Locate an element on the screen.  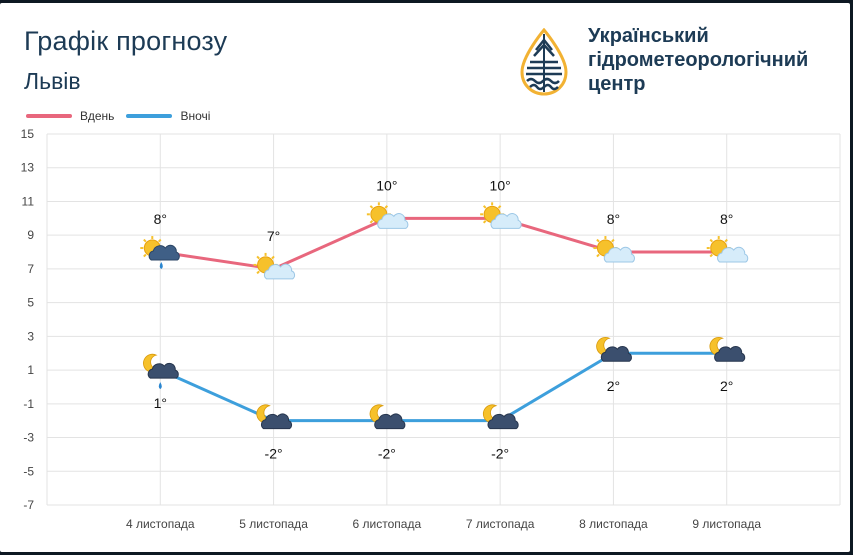
y-tick-label: 9 is located at coordinates (30, 235).